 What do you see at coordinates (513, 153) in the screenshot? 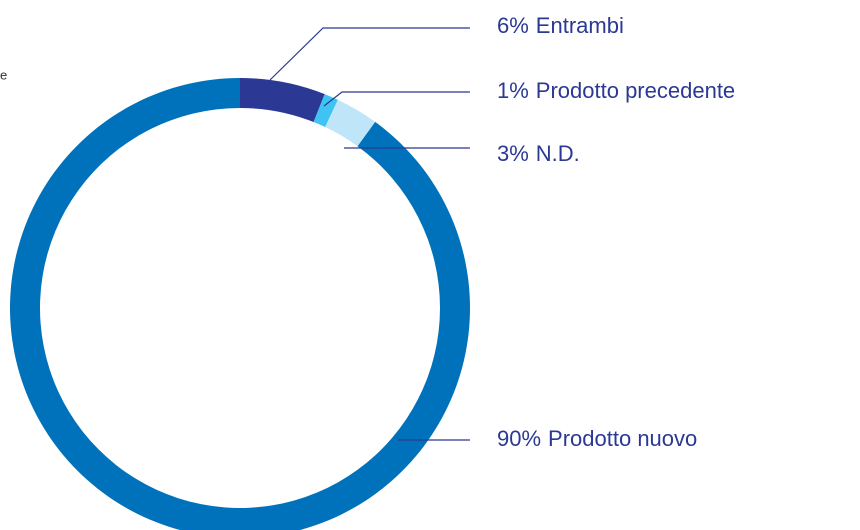
I see `value-label: 3%` at bounding box center [513, 153].